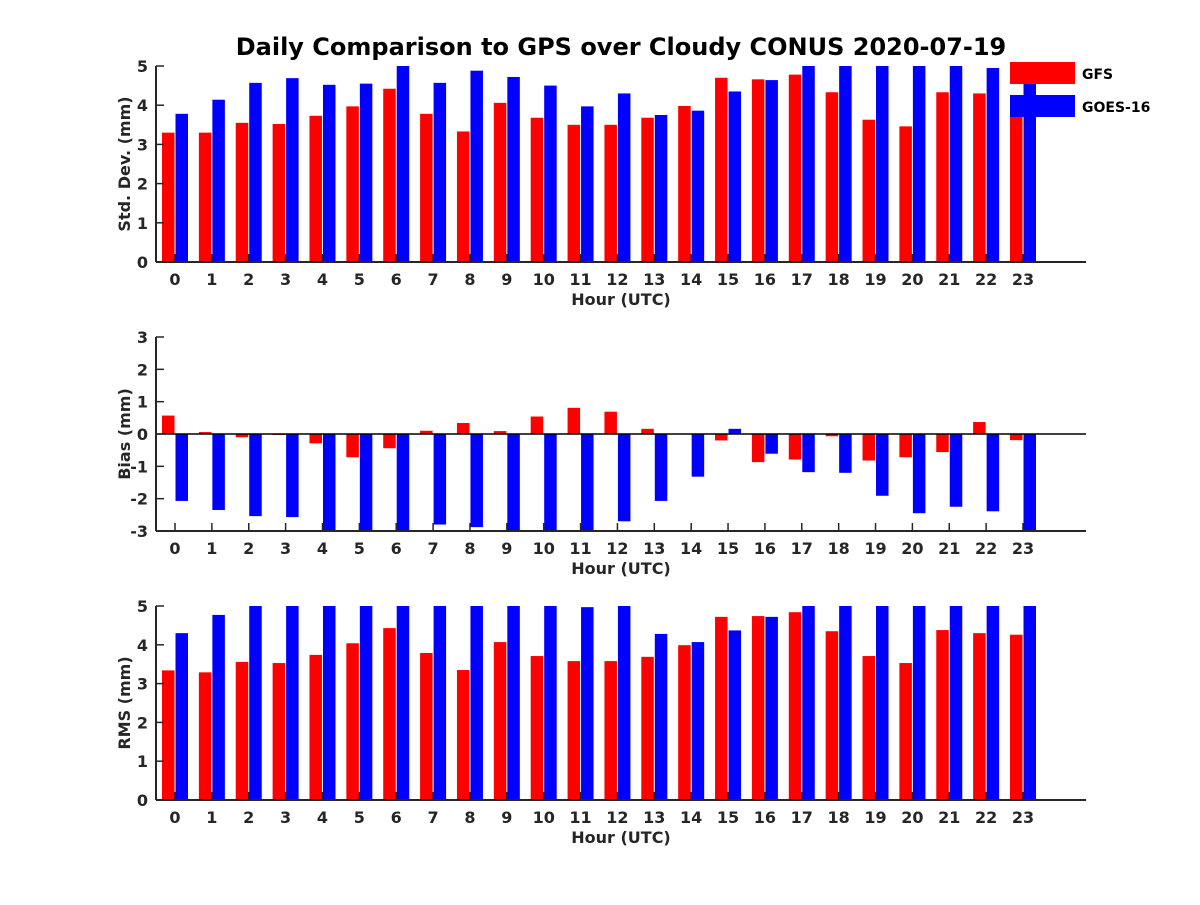  I want to click on legend-label-gfs: GFS, so click(1097, 75).